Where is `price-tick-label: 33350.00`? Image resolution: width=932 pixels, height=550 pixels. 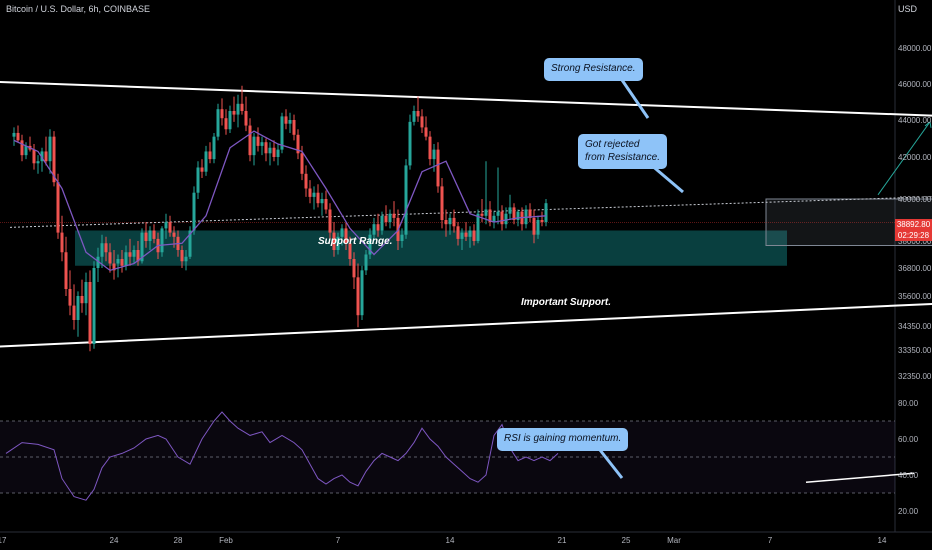 price-tick-label: 33350.00 is located at coordinates (915, 350).